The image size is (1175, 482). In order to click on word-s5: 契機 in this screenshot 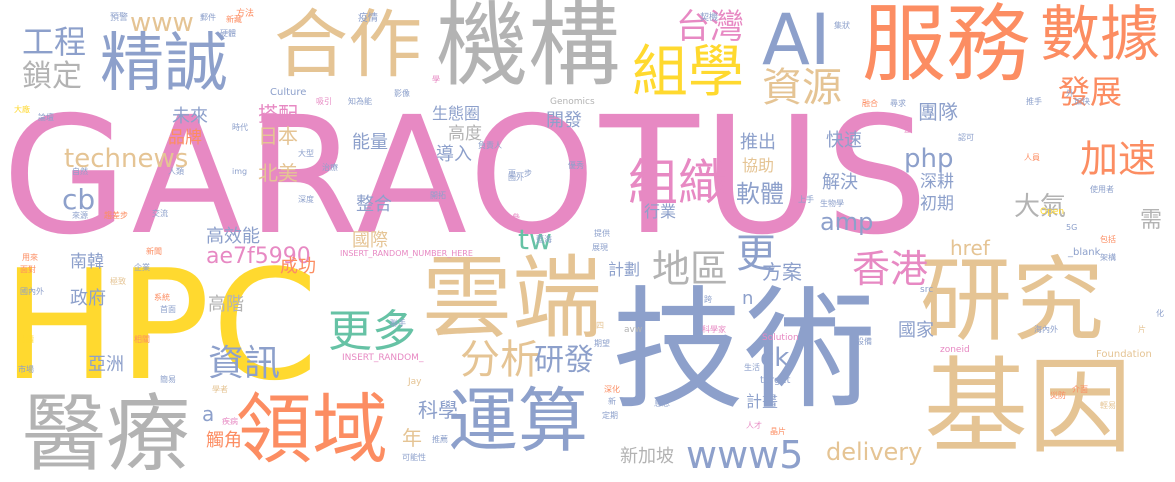, I will do `click(709, 18)`.